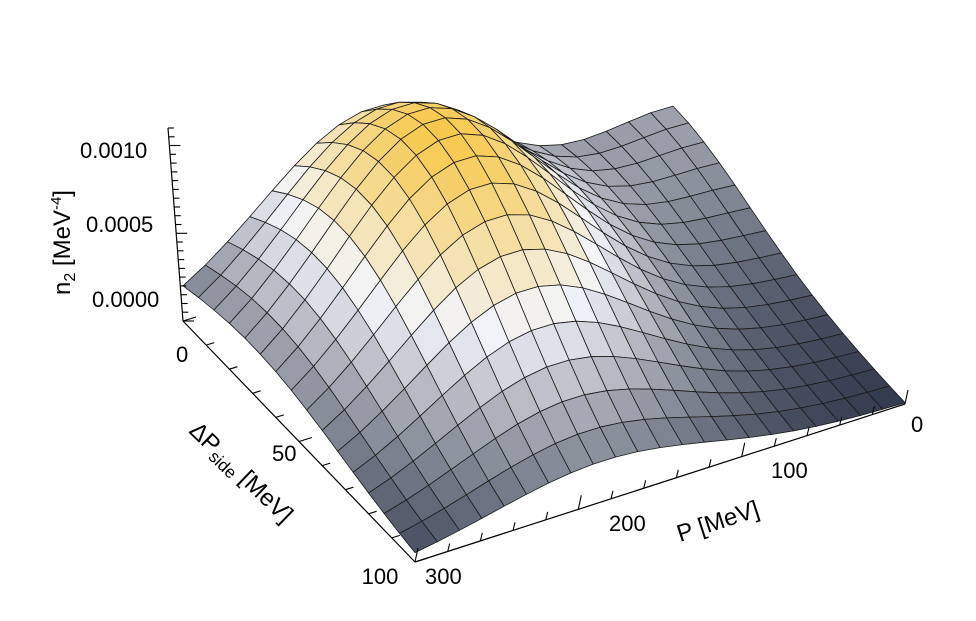 This screenshot has width=976, height=621. What do you see at coordinates (240, 474) in the screenshot?
I see `y-axis-title: ΔPside [MeV]` at bounding box center [240, 474].